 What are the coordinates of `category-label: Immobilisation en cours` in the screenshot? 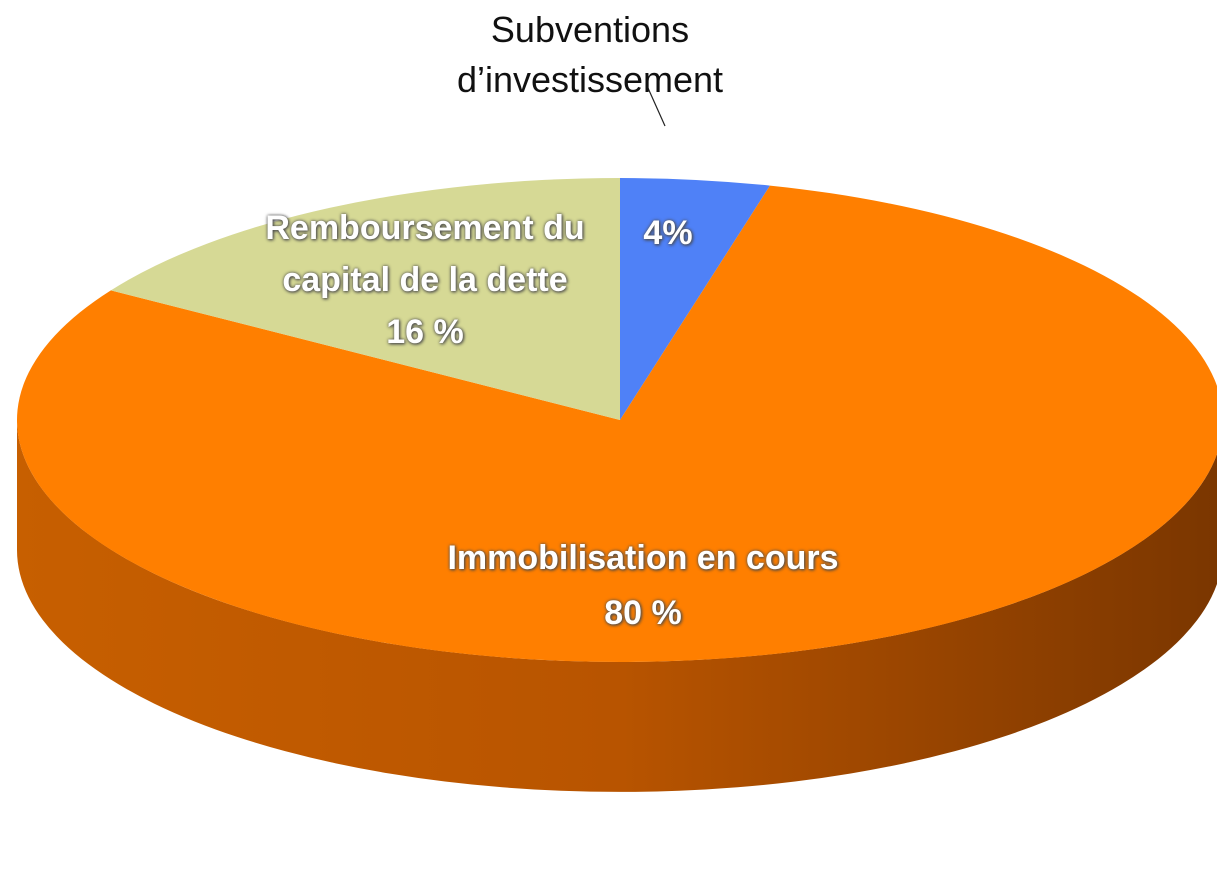 It's located at (643, 558).